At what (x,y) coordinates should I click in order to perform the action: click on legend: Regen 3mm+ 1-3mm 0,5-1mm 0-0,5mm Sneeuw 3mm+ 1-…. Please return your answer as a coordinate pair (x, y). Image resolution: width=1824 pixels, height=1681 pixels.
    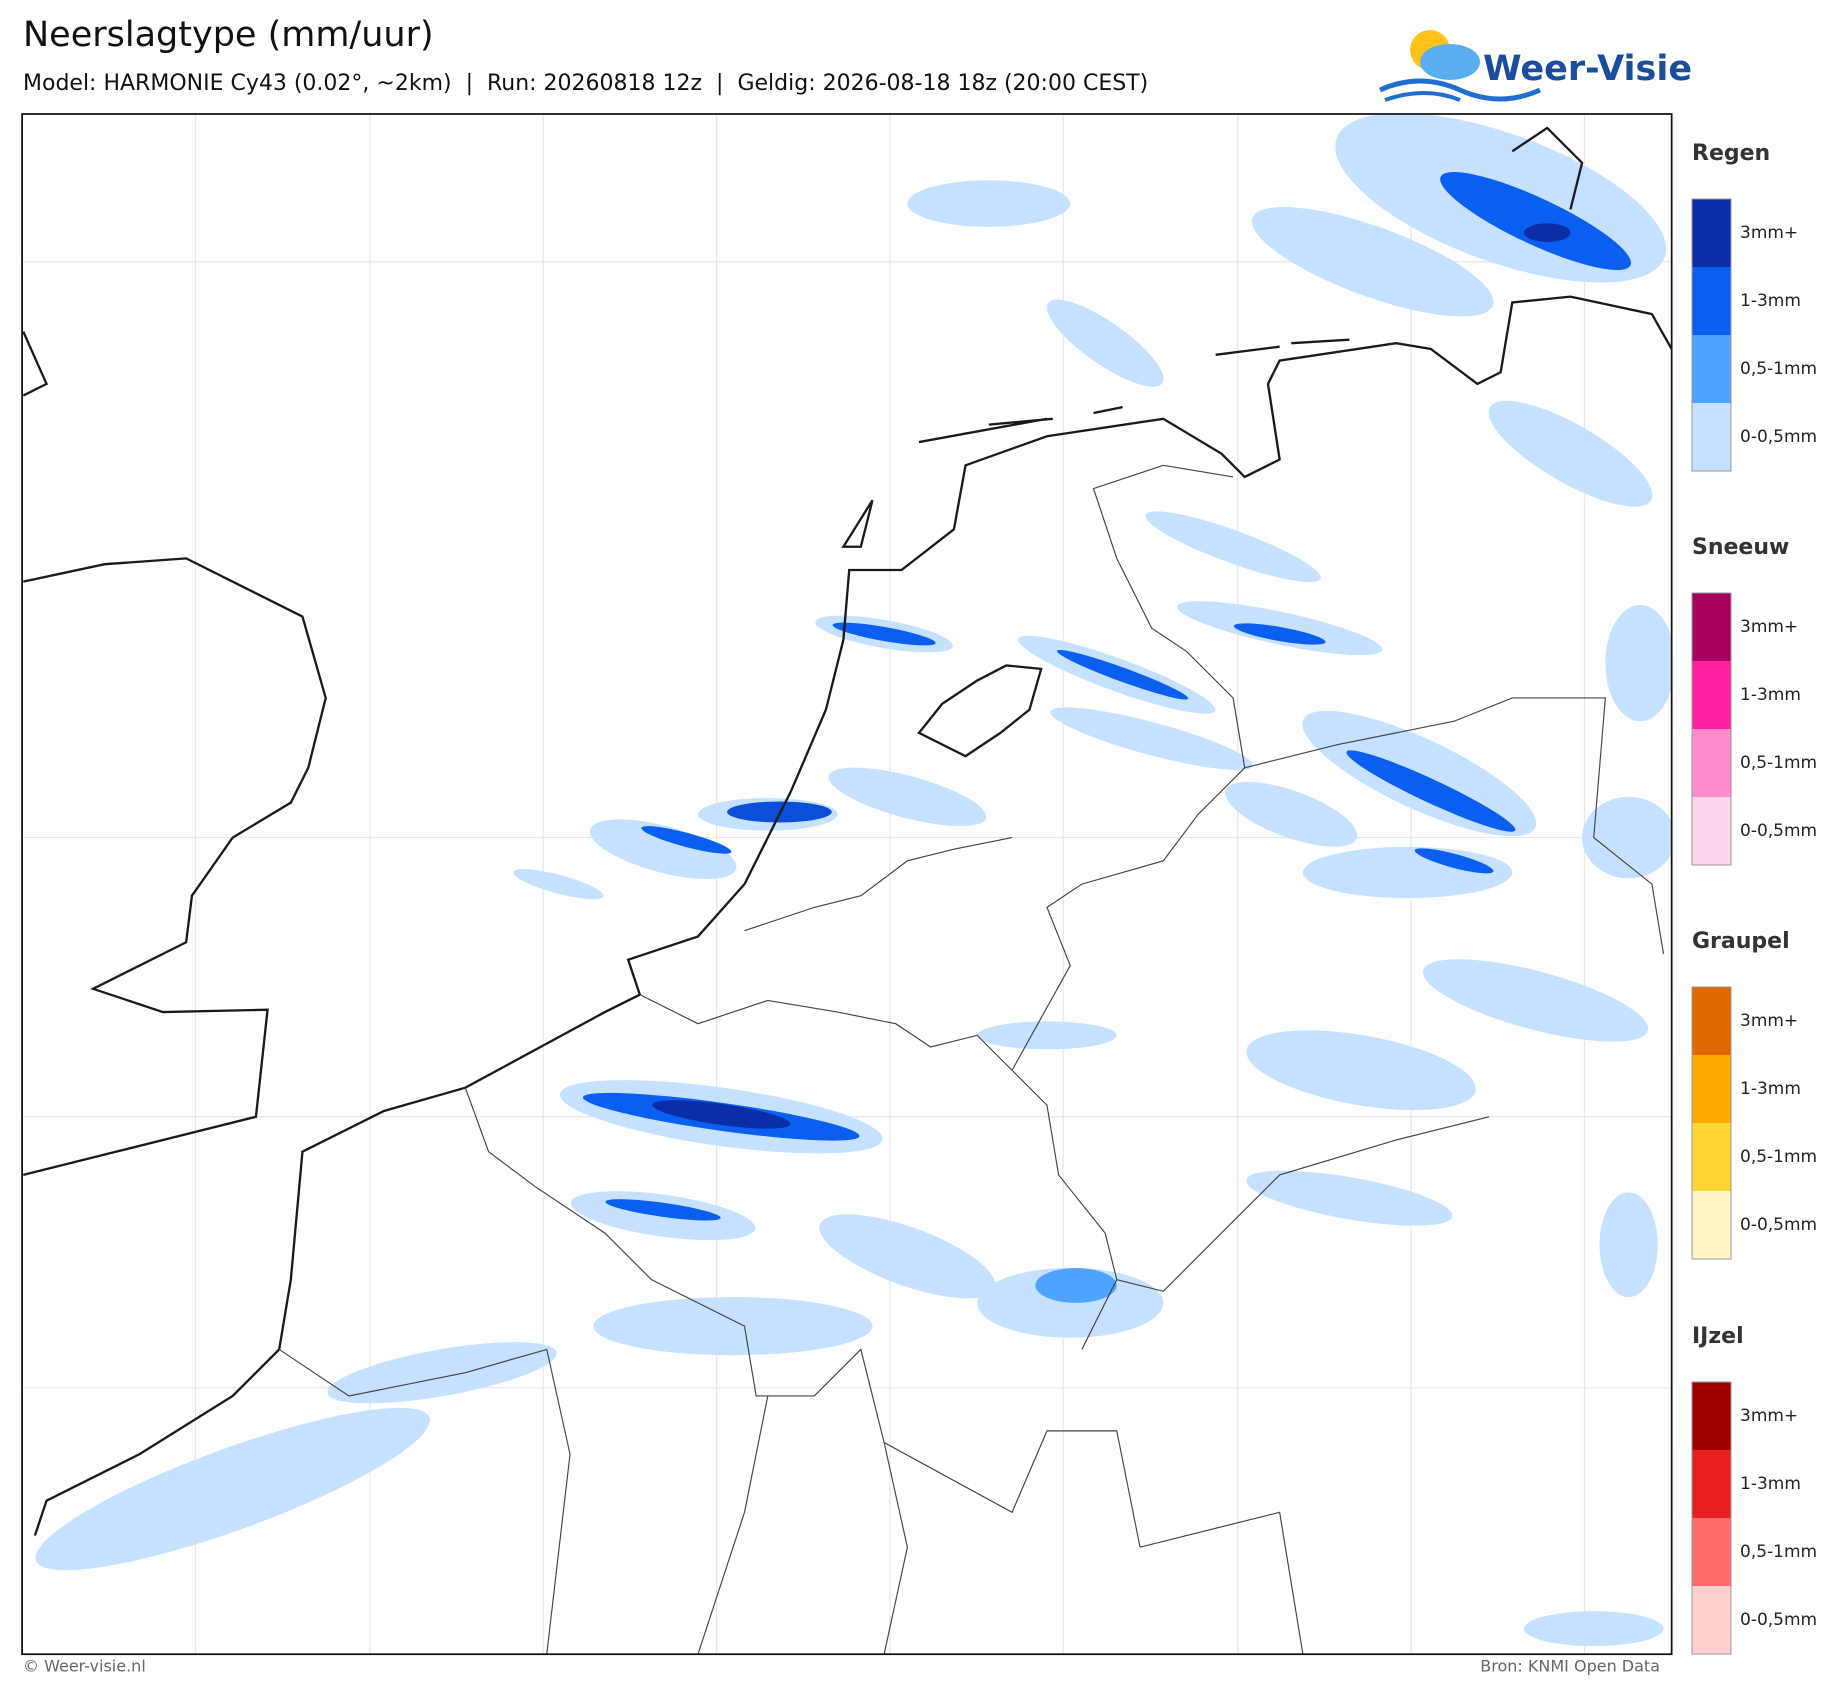
    Looking at the image, I should click on (1754, 898).